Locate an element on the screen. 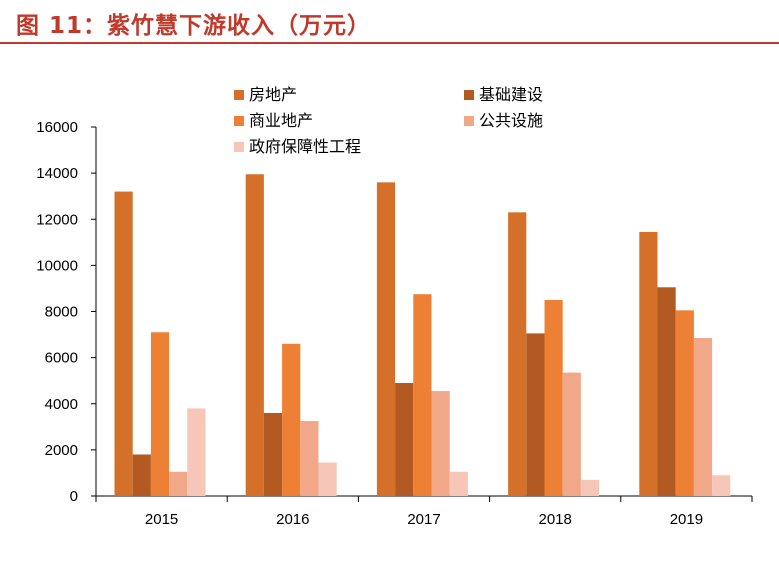  x-axis: 2015 2016 2017 2018 2019 is located at coordinates (424, 511).